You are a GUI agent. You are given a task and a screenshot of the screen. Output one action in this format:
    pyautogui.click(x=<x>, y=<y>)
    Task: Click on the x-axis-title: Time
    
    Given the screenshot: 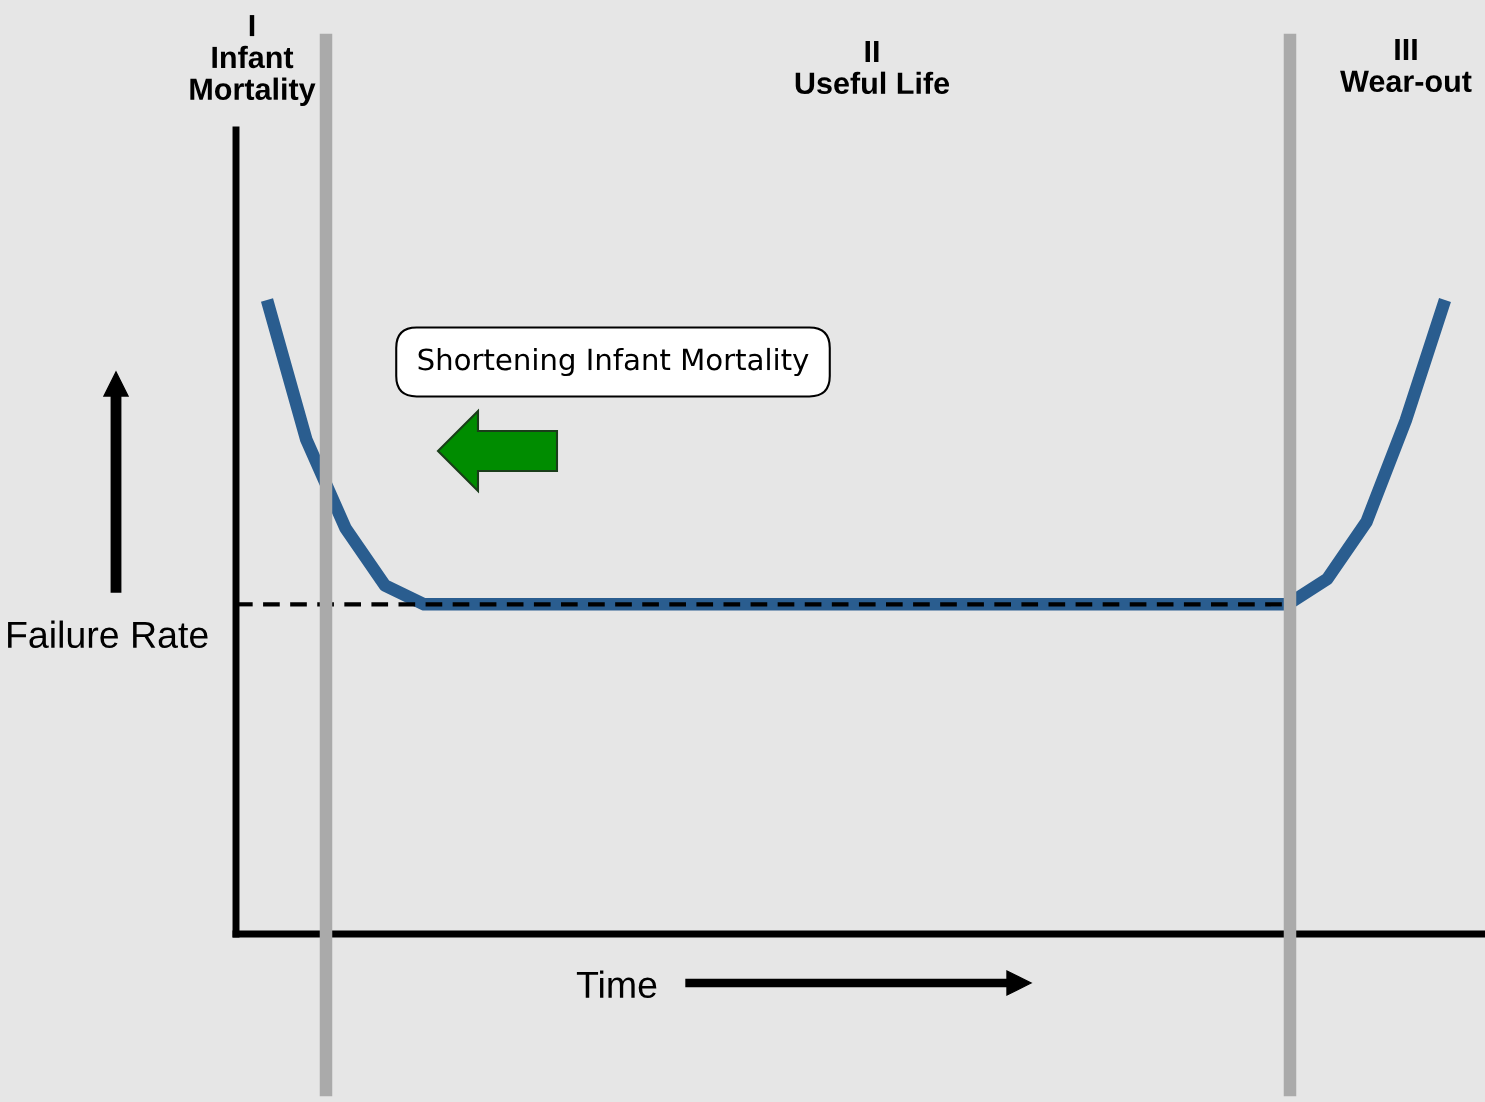 What is the action you would take?
    pyautogui.click(x=616, y=984)
    